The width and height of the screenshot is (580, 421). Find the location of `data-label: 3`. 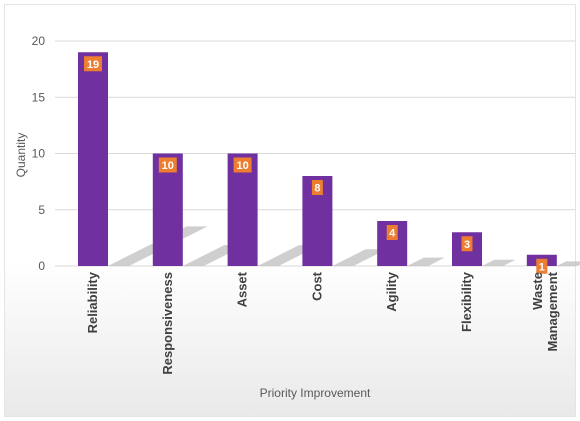

data-label: 3 is located at coordinates (467, 245).